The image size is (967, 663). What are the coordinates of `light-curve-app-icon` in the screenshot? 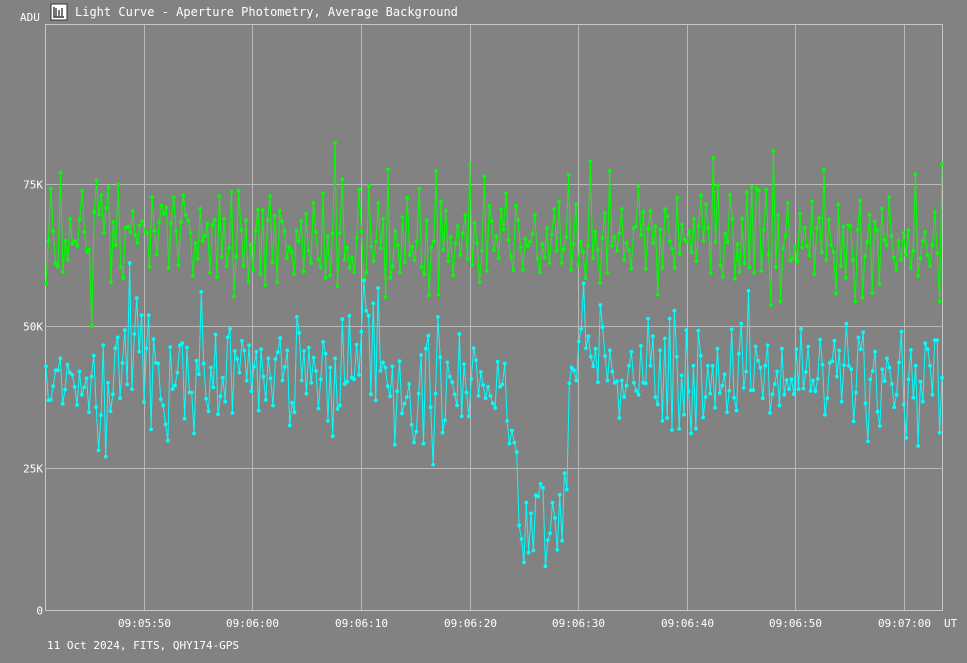 It's located at (59, 12).